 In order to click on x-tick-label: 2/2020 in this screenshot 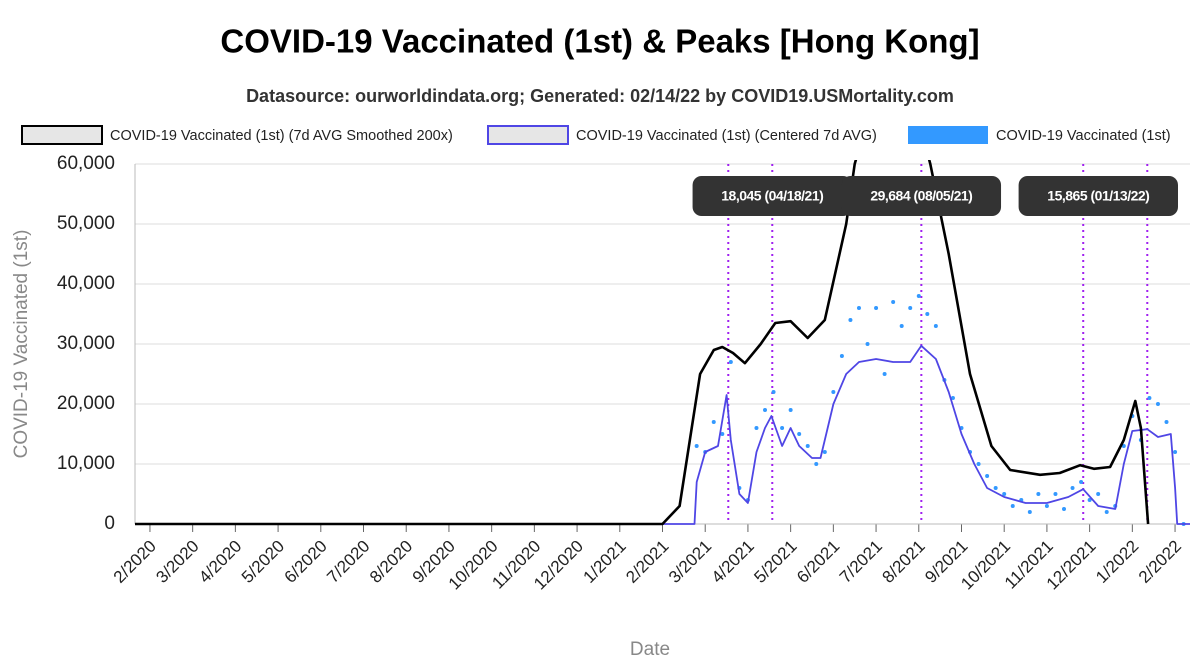, I will do `click(135, 562)`.